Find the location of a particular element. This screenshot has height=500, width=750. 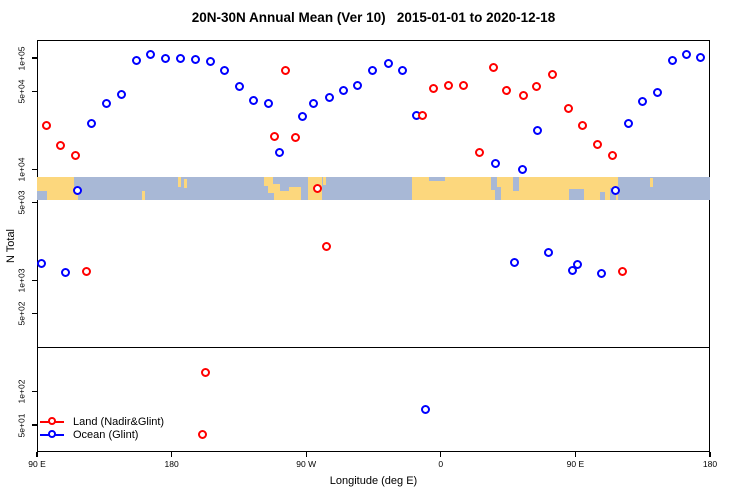

y-axis-label: N Total is located at coordinates (11, 246).